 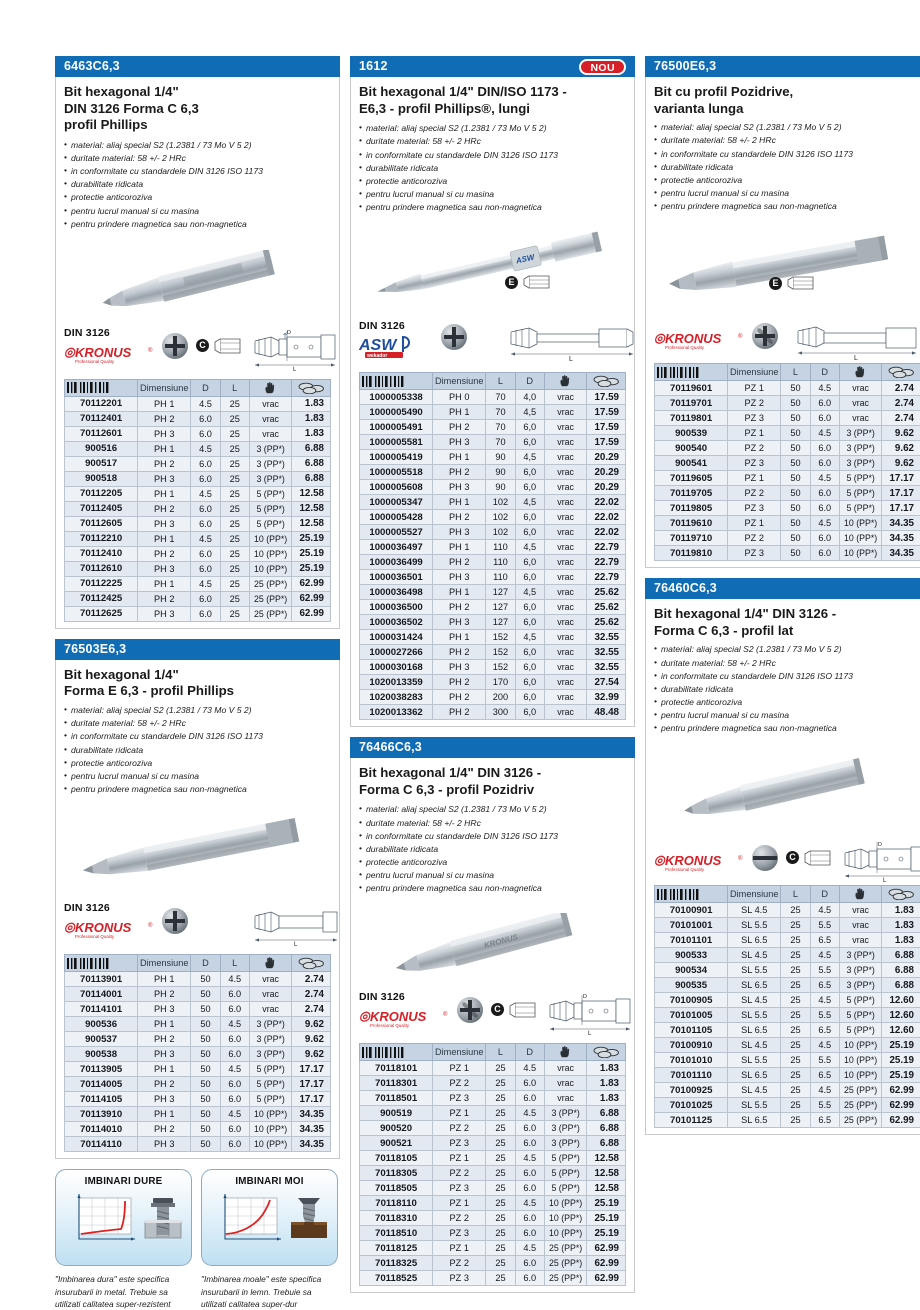 I want to click on cell-a: 25, so click(x=500, y=1098).